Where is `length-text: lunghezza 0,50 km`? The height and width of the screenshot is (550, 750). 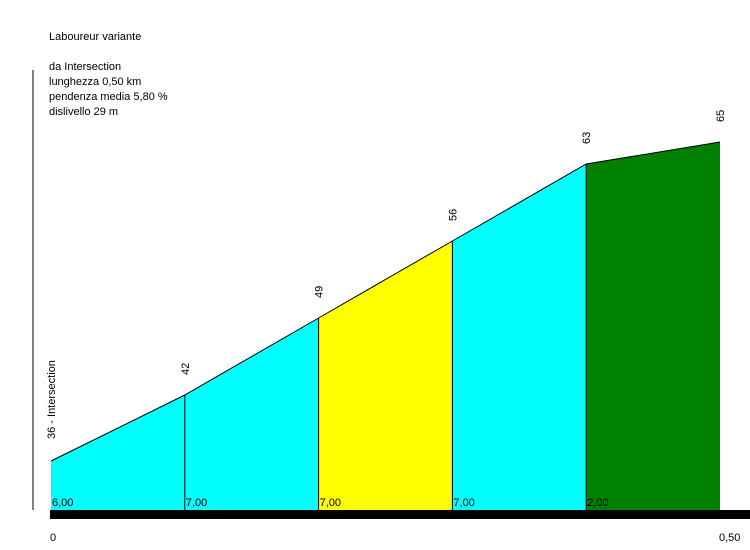
length-text: lunghezza 0,50 km is located at coordinates (95, 82).